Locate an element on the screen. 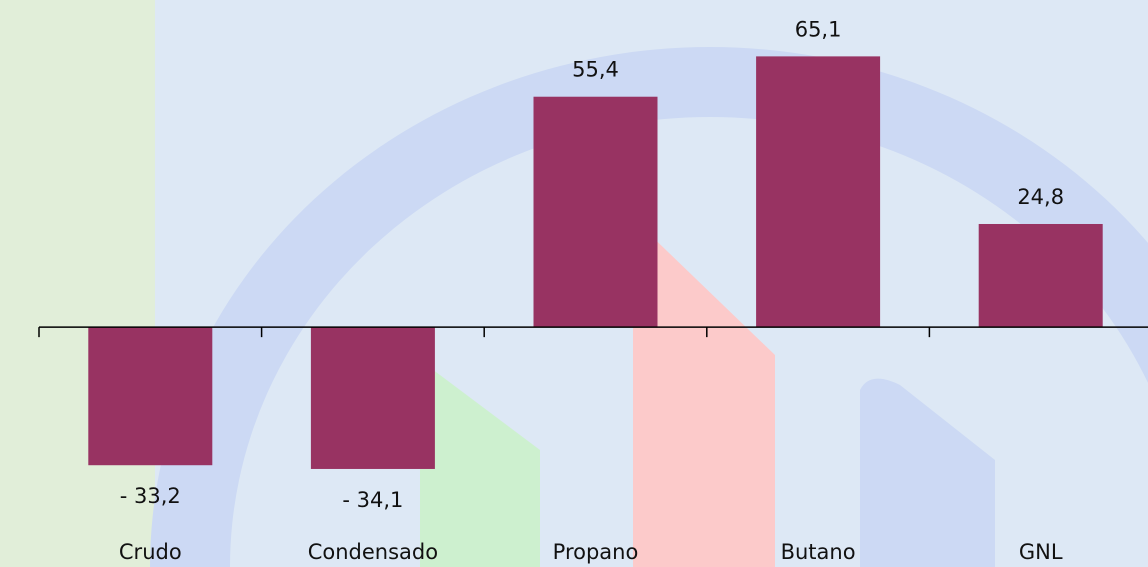 The image size is (1148, 567). x-tick-label: Crudo is located at coordinates (150, 552).